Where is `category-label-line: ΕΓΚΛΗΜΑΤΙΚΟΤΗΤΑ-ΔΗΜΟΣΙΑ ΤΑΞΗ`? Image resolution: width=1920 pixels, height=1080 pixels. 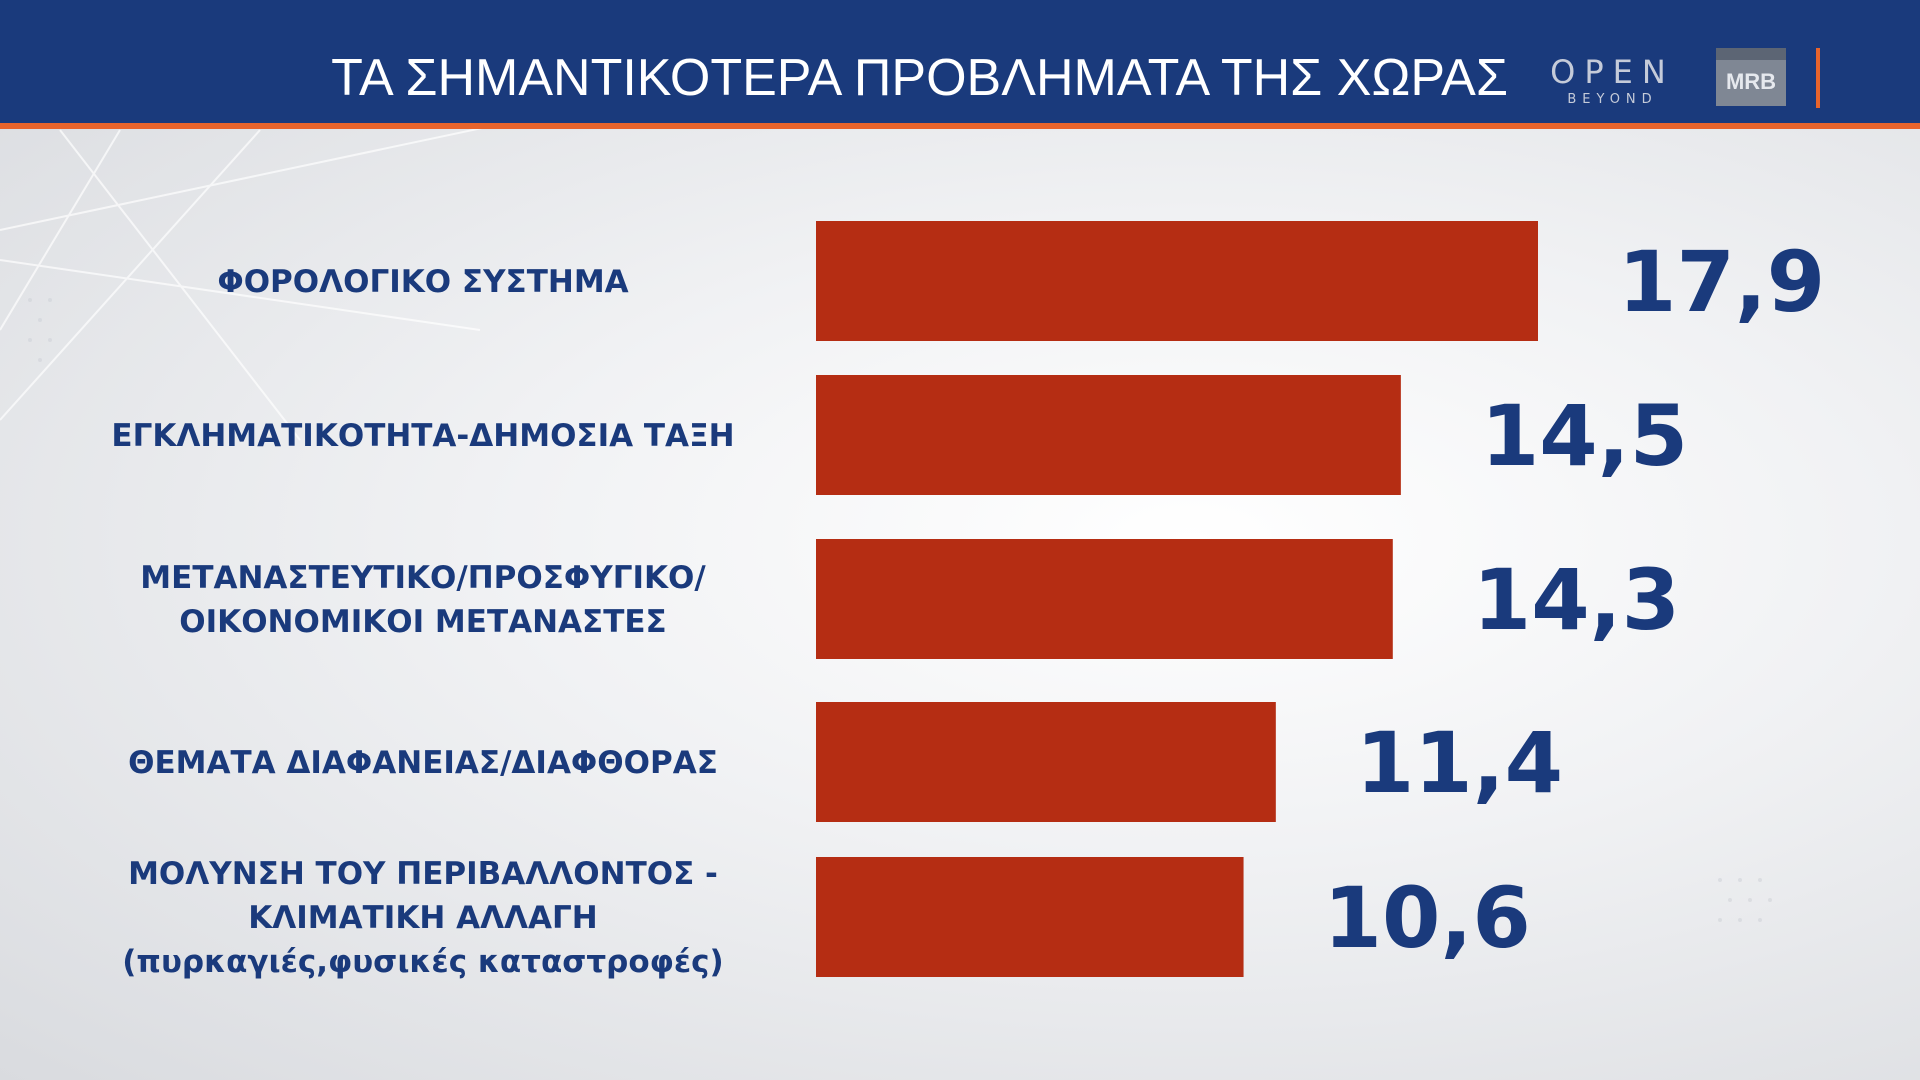 category-label-line: ΕΓΚΛΗΜΑΤΙΚΟΤΗΤΑ-ΔΗΜΟΣΙΑ ΤΑΞΗ is located at coordinates (422, 436).